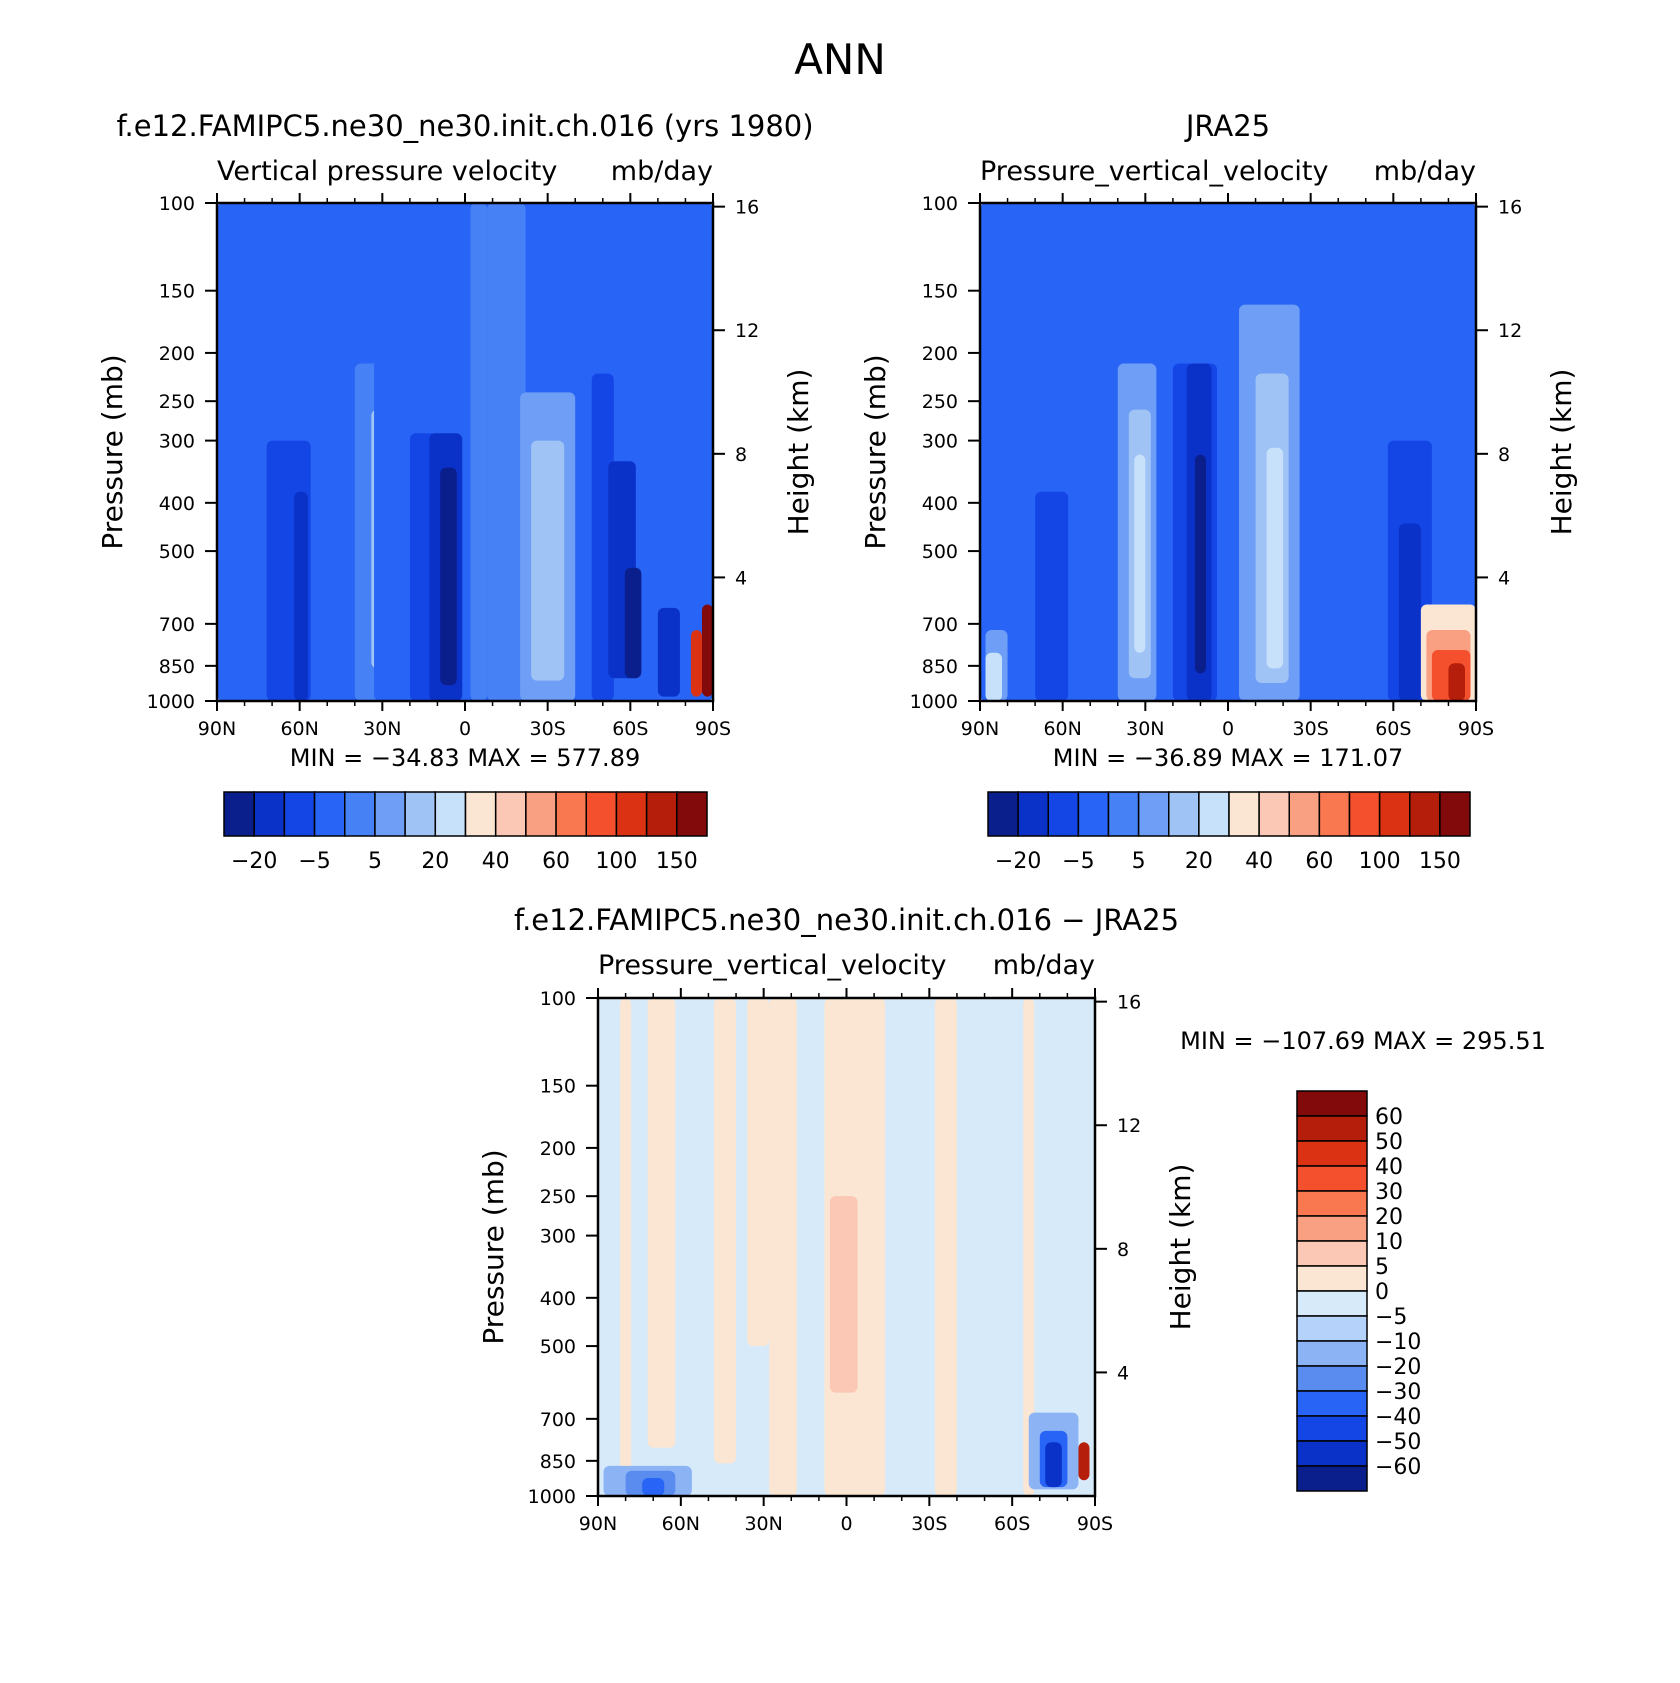 The height and width of the screenshot is (1683, 1680). I want to click on colorbar-label: 10, so click(1389, 1242).